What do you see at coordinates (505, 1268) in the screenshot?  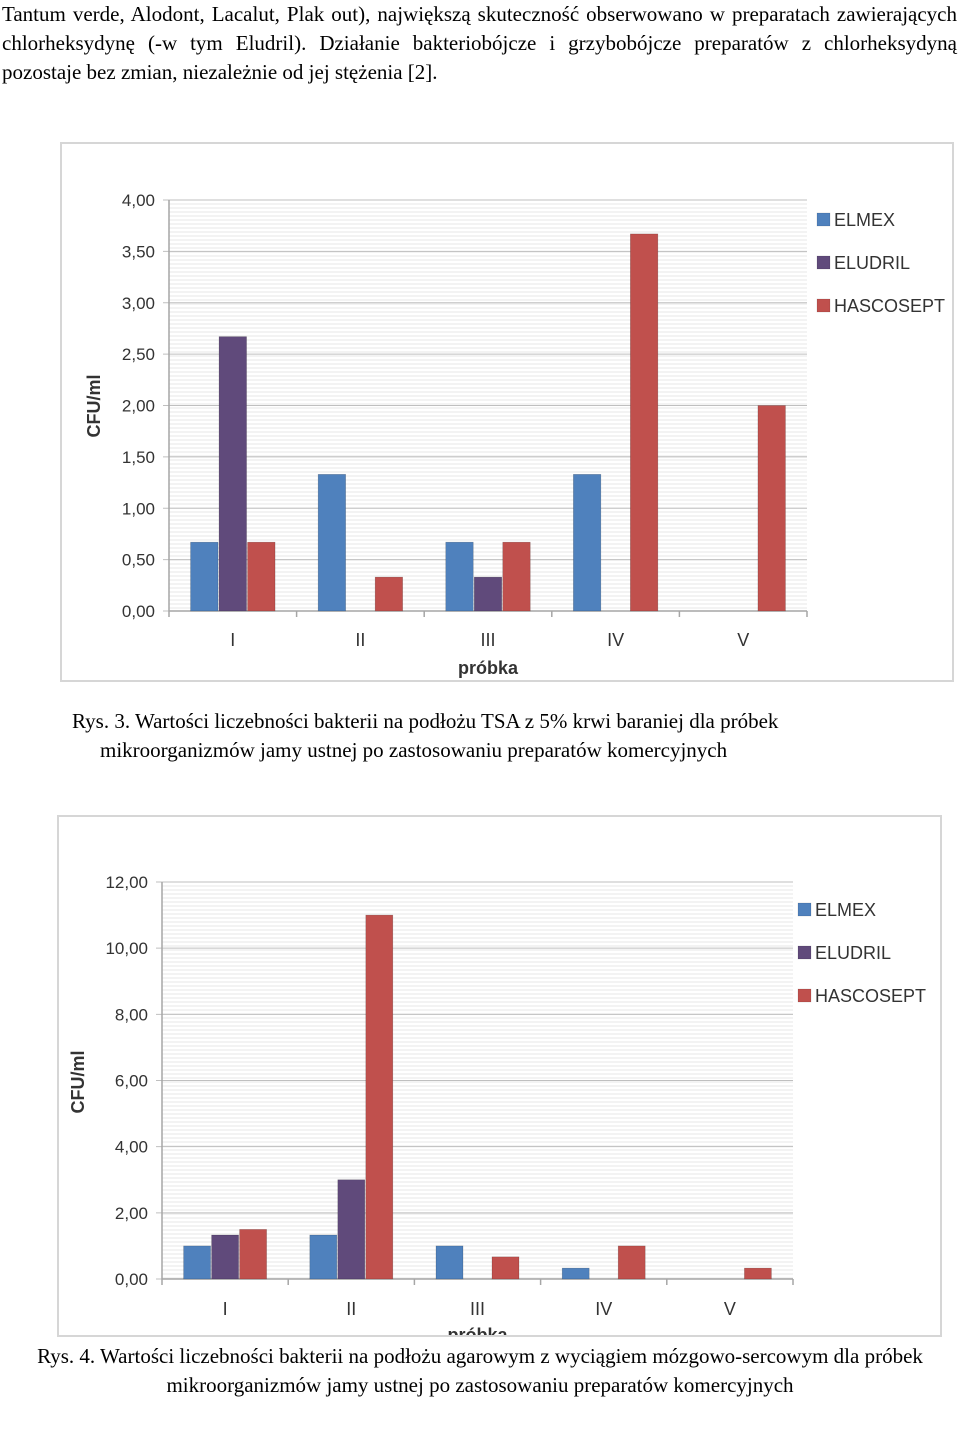 I see `chart2-bar-hascosept-iii` at bounding box center [505, 1268].